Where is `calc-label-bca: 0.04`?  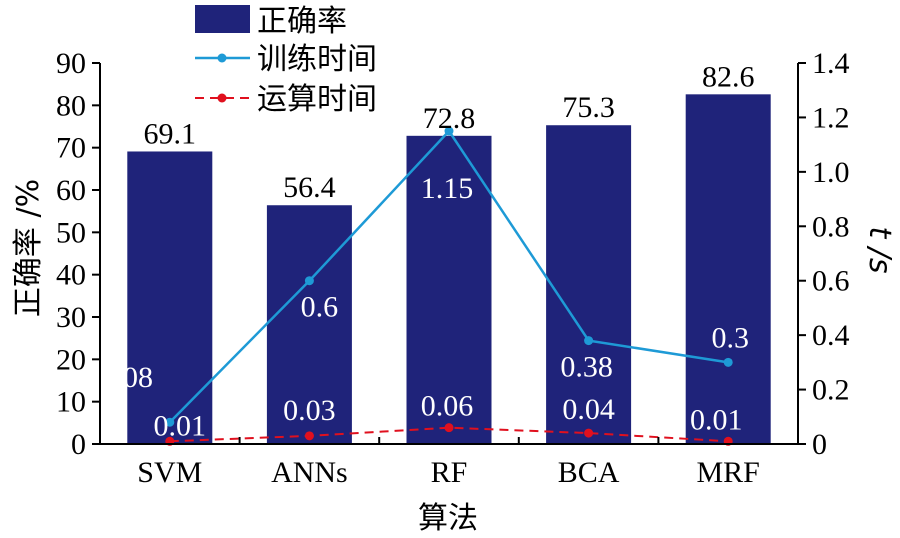 calc-label-bca: 0.04 is located at coordinates (588, 409).